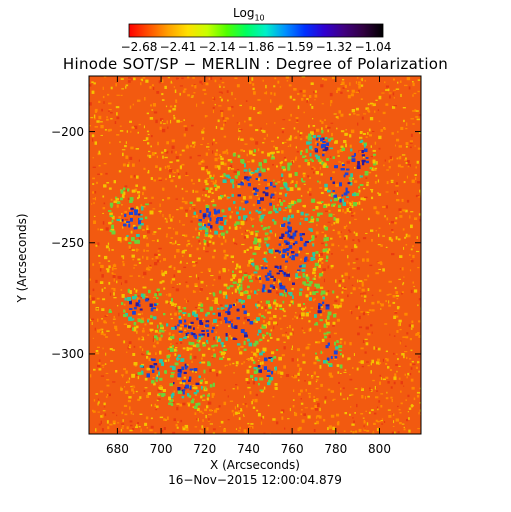  Describe the element at coordinates (67, 131) in the screenshot. I see `y-tick-label: −200` at that location.